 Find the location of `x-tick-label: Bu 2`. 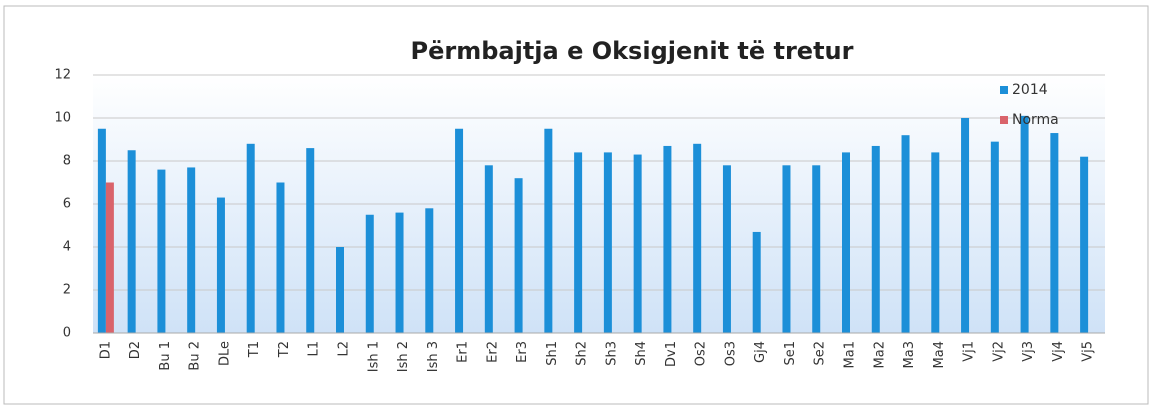

x-tick-label: Bu 2 is located at coordinates (195, 356).